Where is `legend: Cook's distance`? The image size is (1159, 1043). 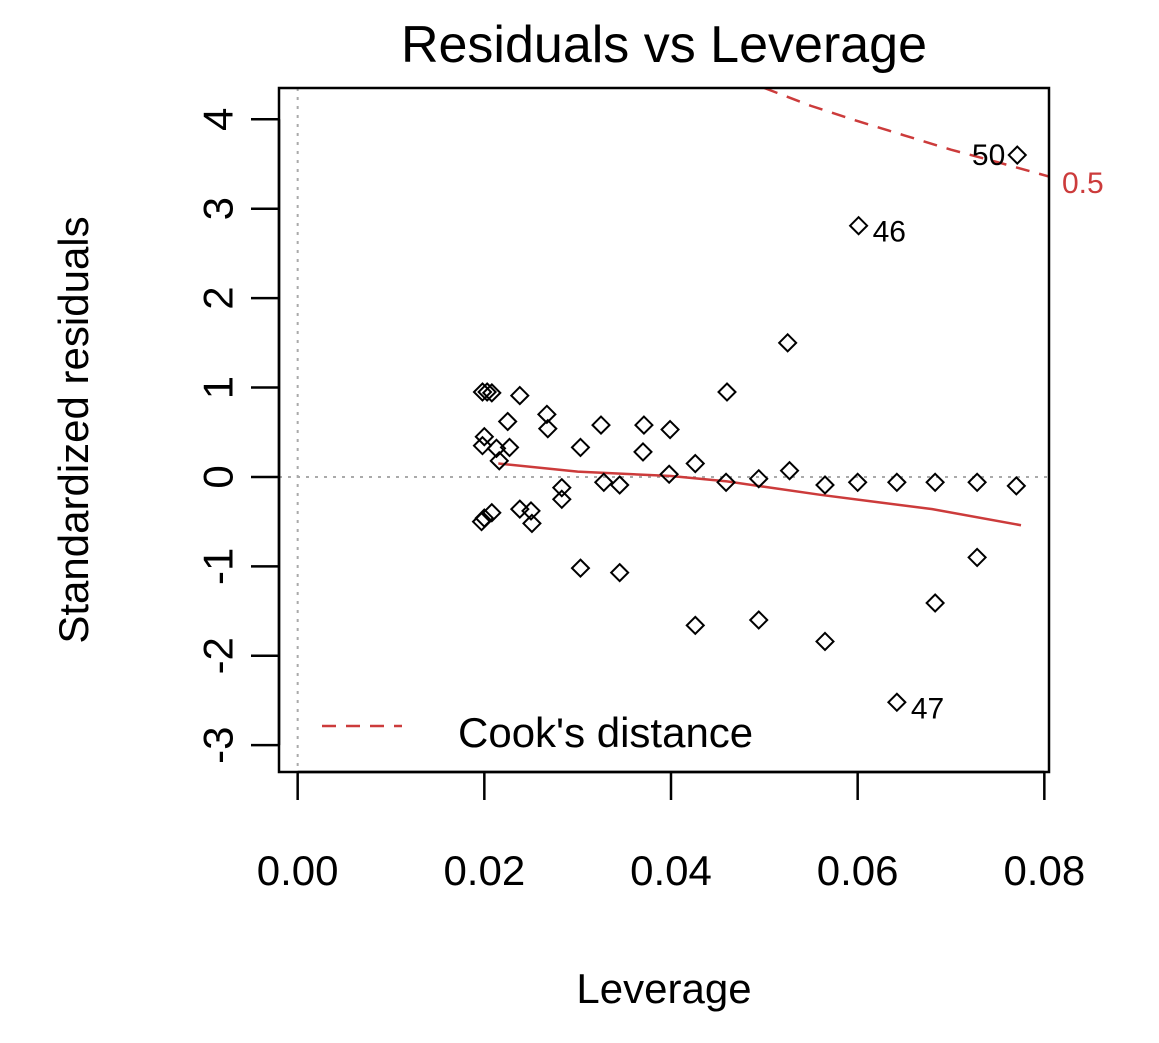
legend: Cook's distance is located at coordinates (537, 732).